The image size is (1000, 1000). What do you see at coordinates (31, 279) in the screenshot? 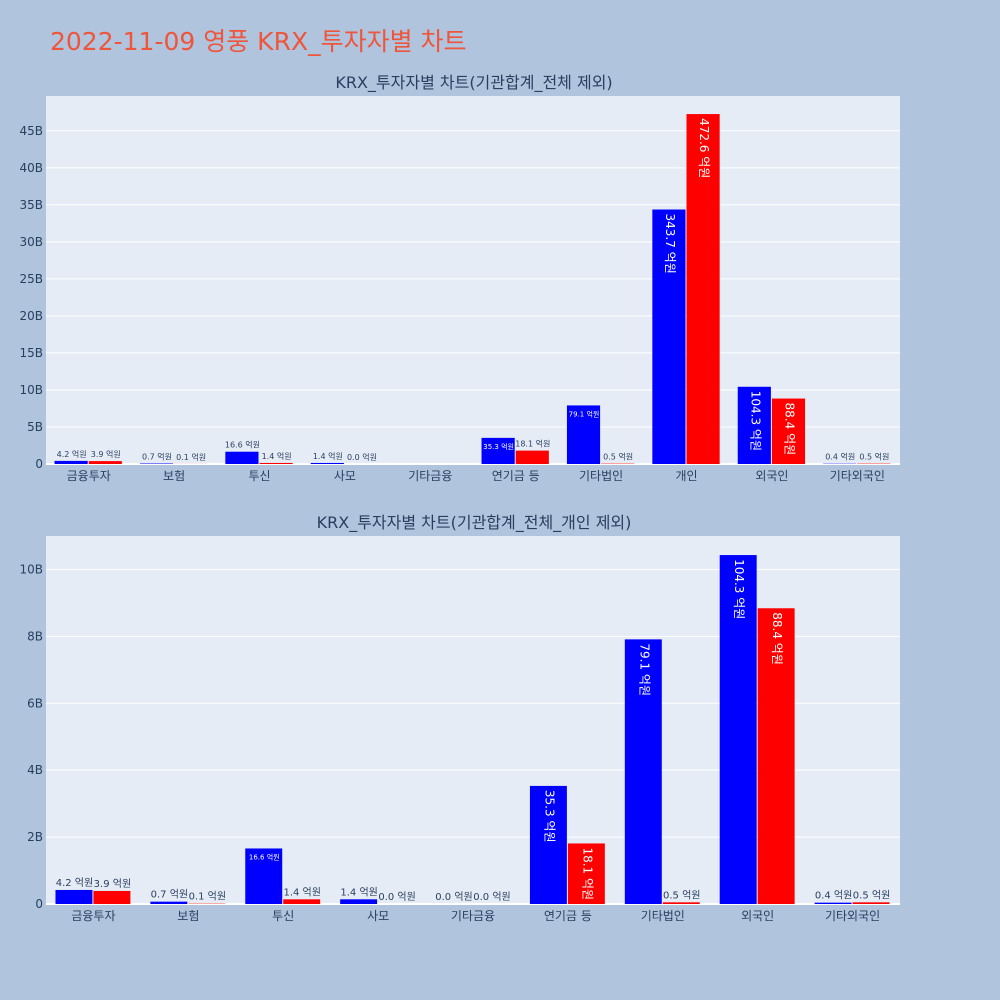
I see `y-tick-label: 25B` at bounding box center [31, 279].